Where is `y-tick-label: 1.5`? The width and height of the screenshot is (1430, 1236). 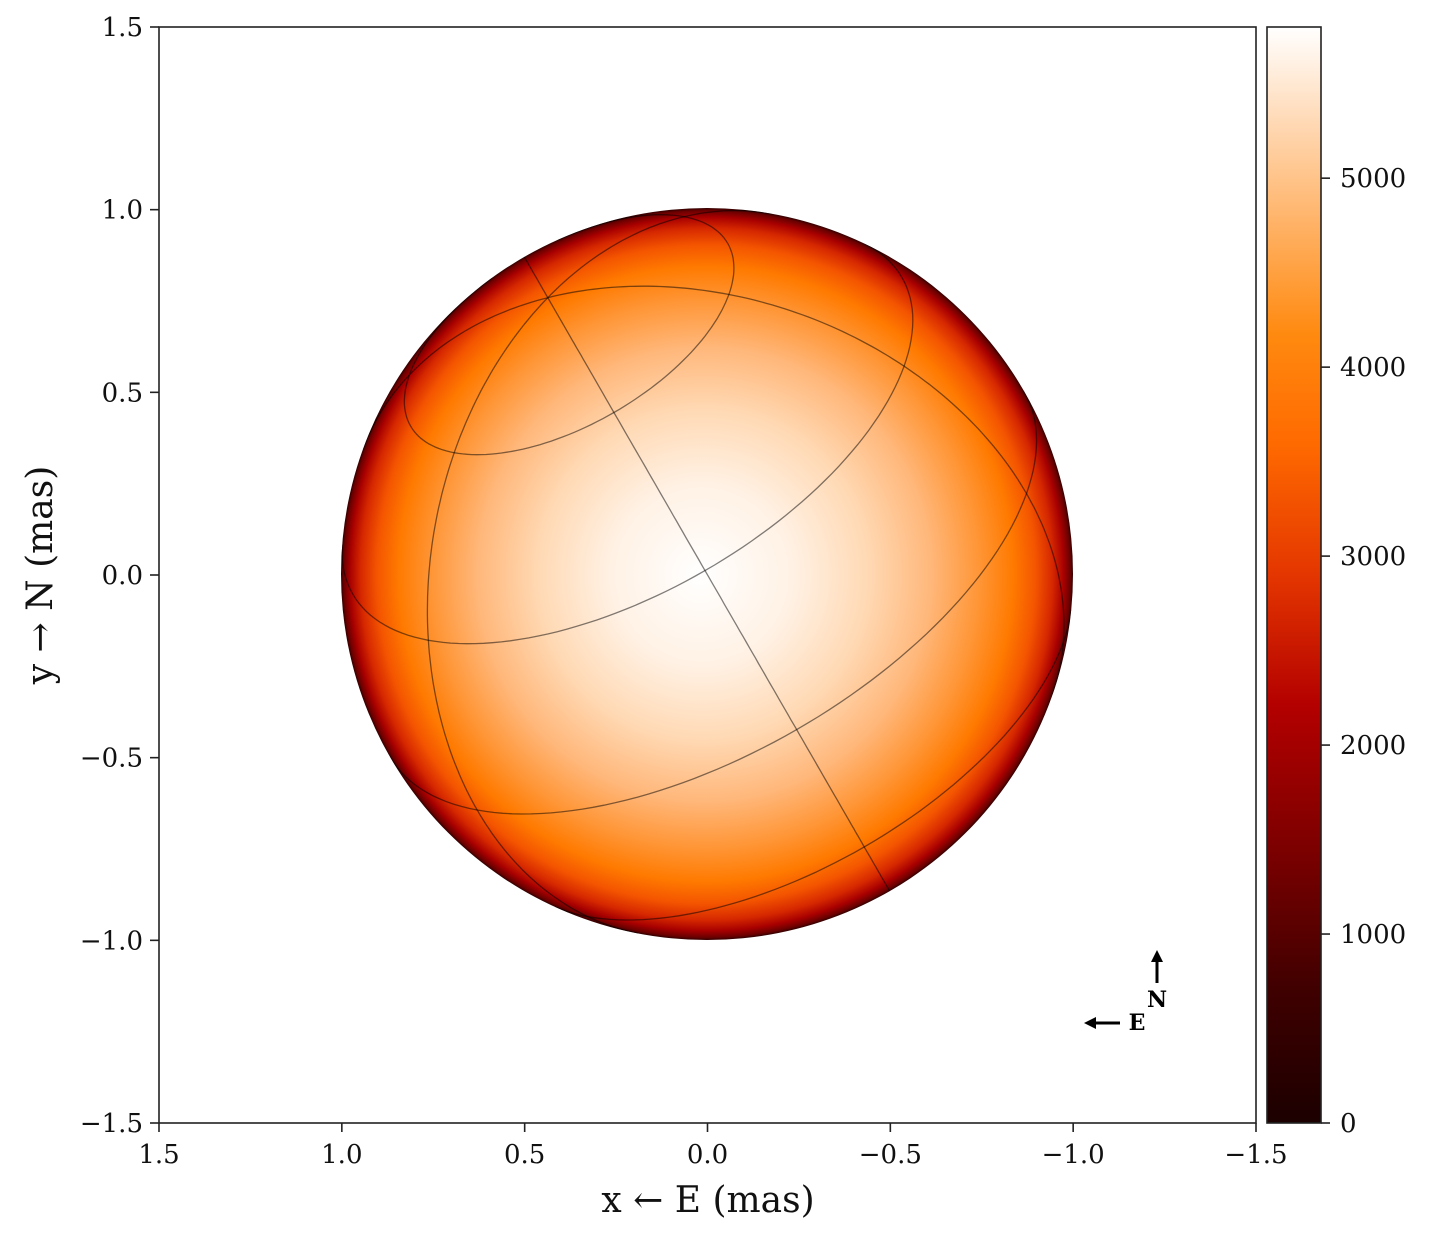
y-tick-label: 1.5 is located at coordinates (122, 28).